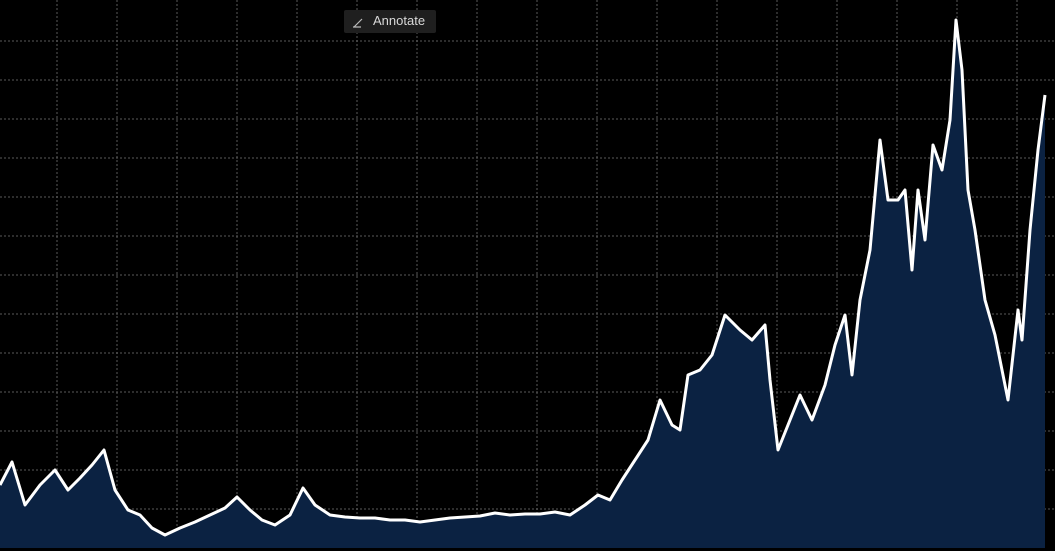 Image resolution: width=1055 pixels, height=551 pixels. Describe the element at coordinates (399, 20) in the screenshot. I see `button-label: Annotate` at that location.